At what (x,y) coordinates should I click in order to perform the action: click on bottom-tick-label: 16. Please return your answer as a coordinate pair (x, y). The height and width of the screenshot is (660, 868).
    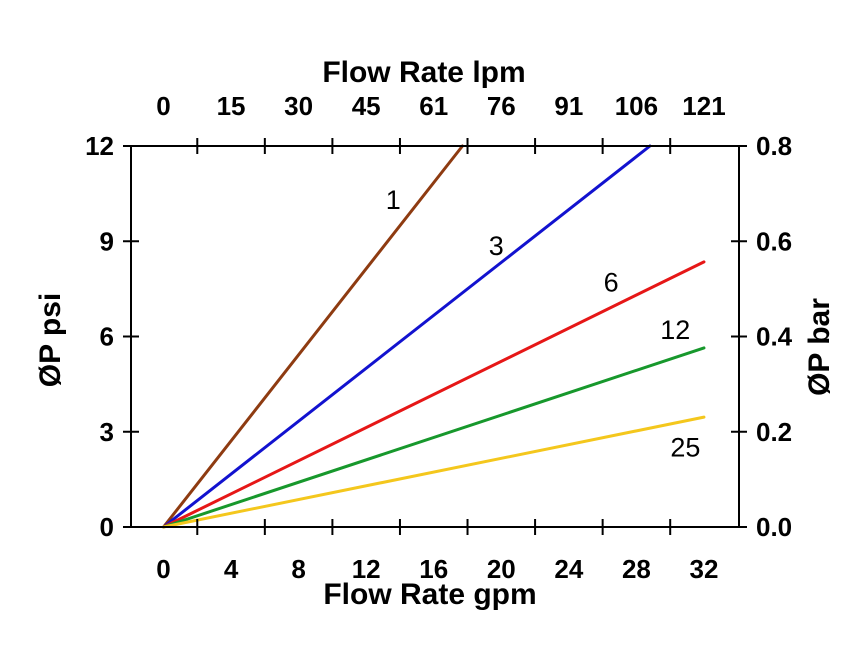
    Looking at the image, I should click on (433, 569).